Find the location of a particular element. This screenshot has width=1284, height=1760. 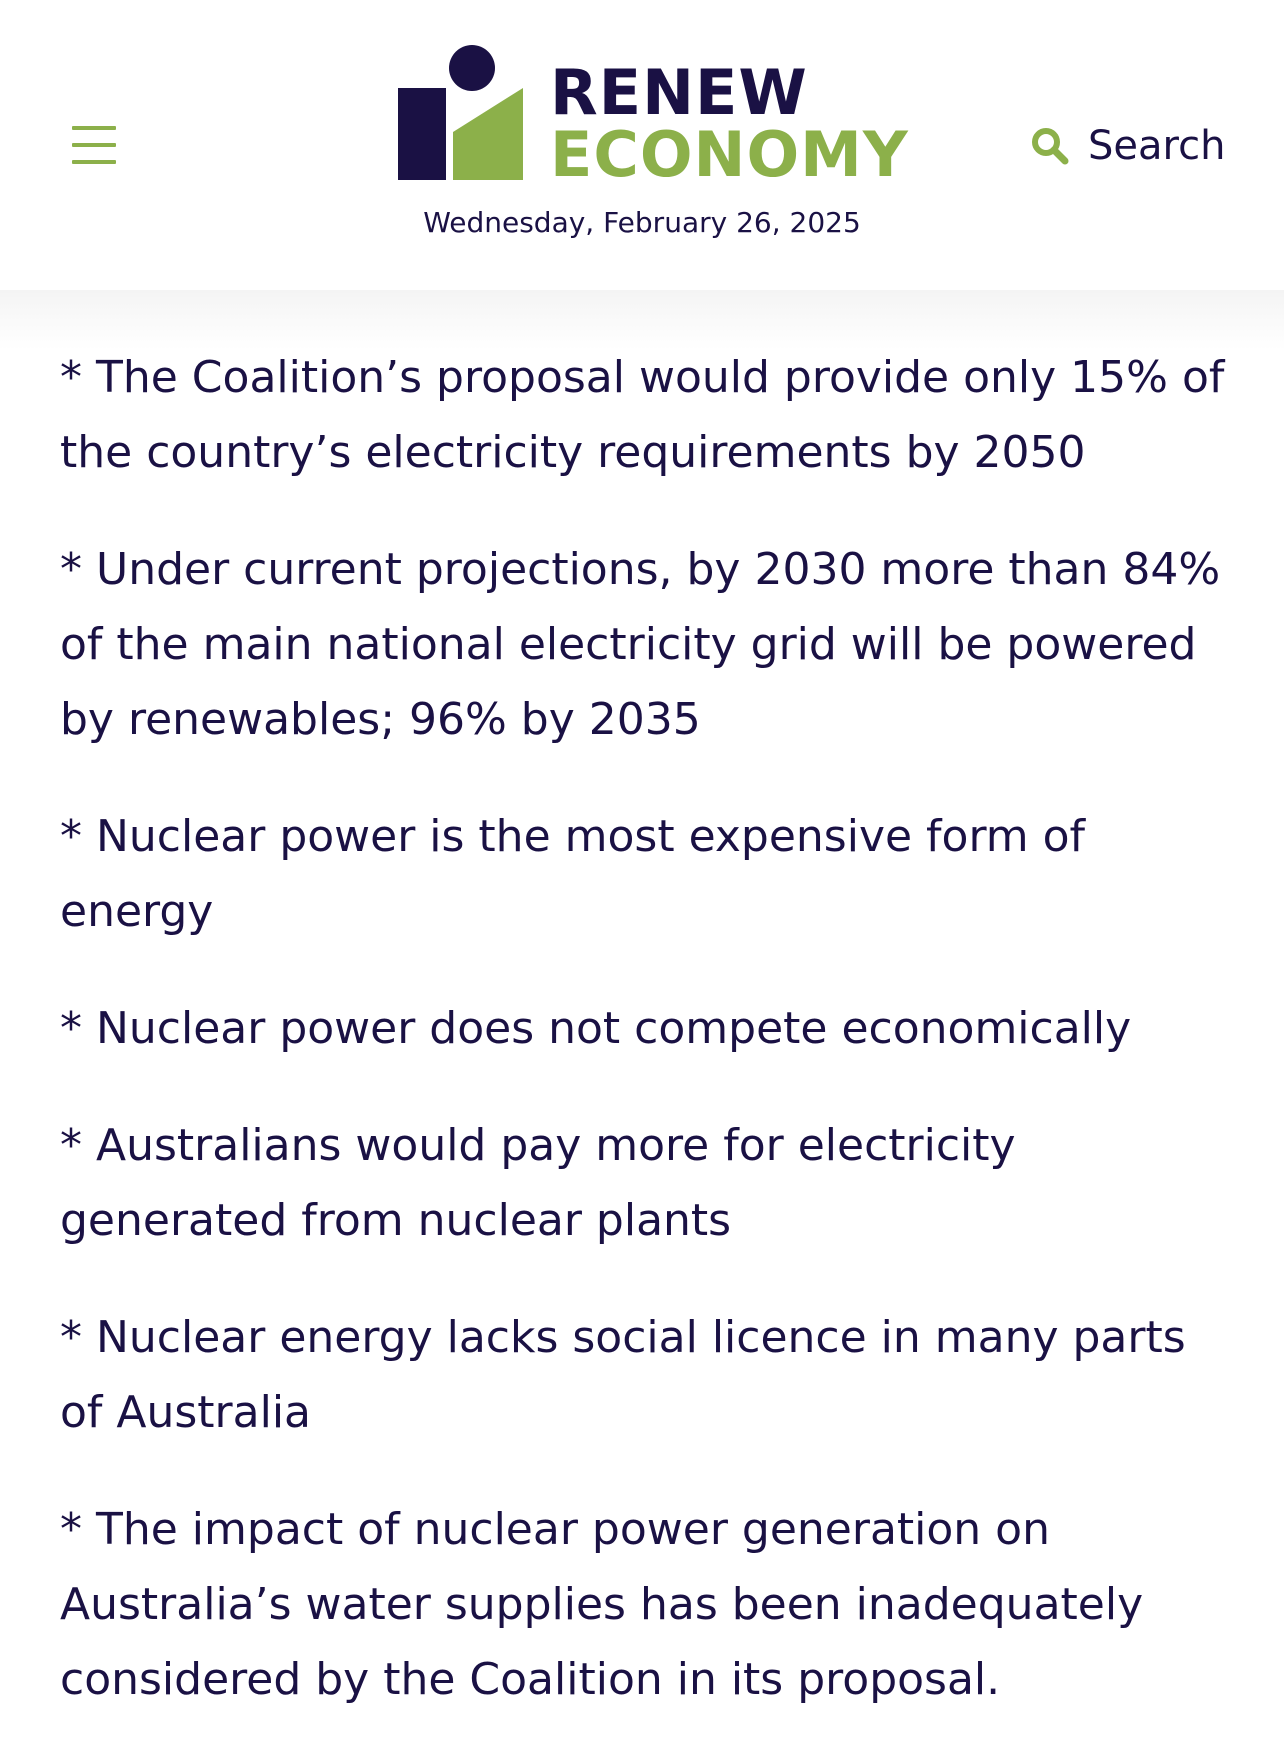

search-button: Search is located at coordinates (1127, 146).